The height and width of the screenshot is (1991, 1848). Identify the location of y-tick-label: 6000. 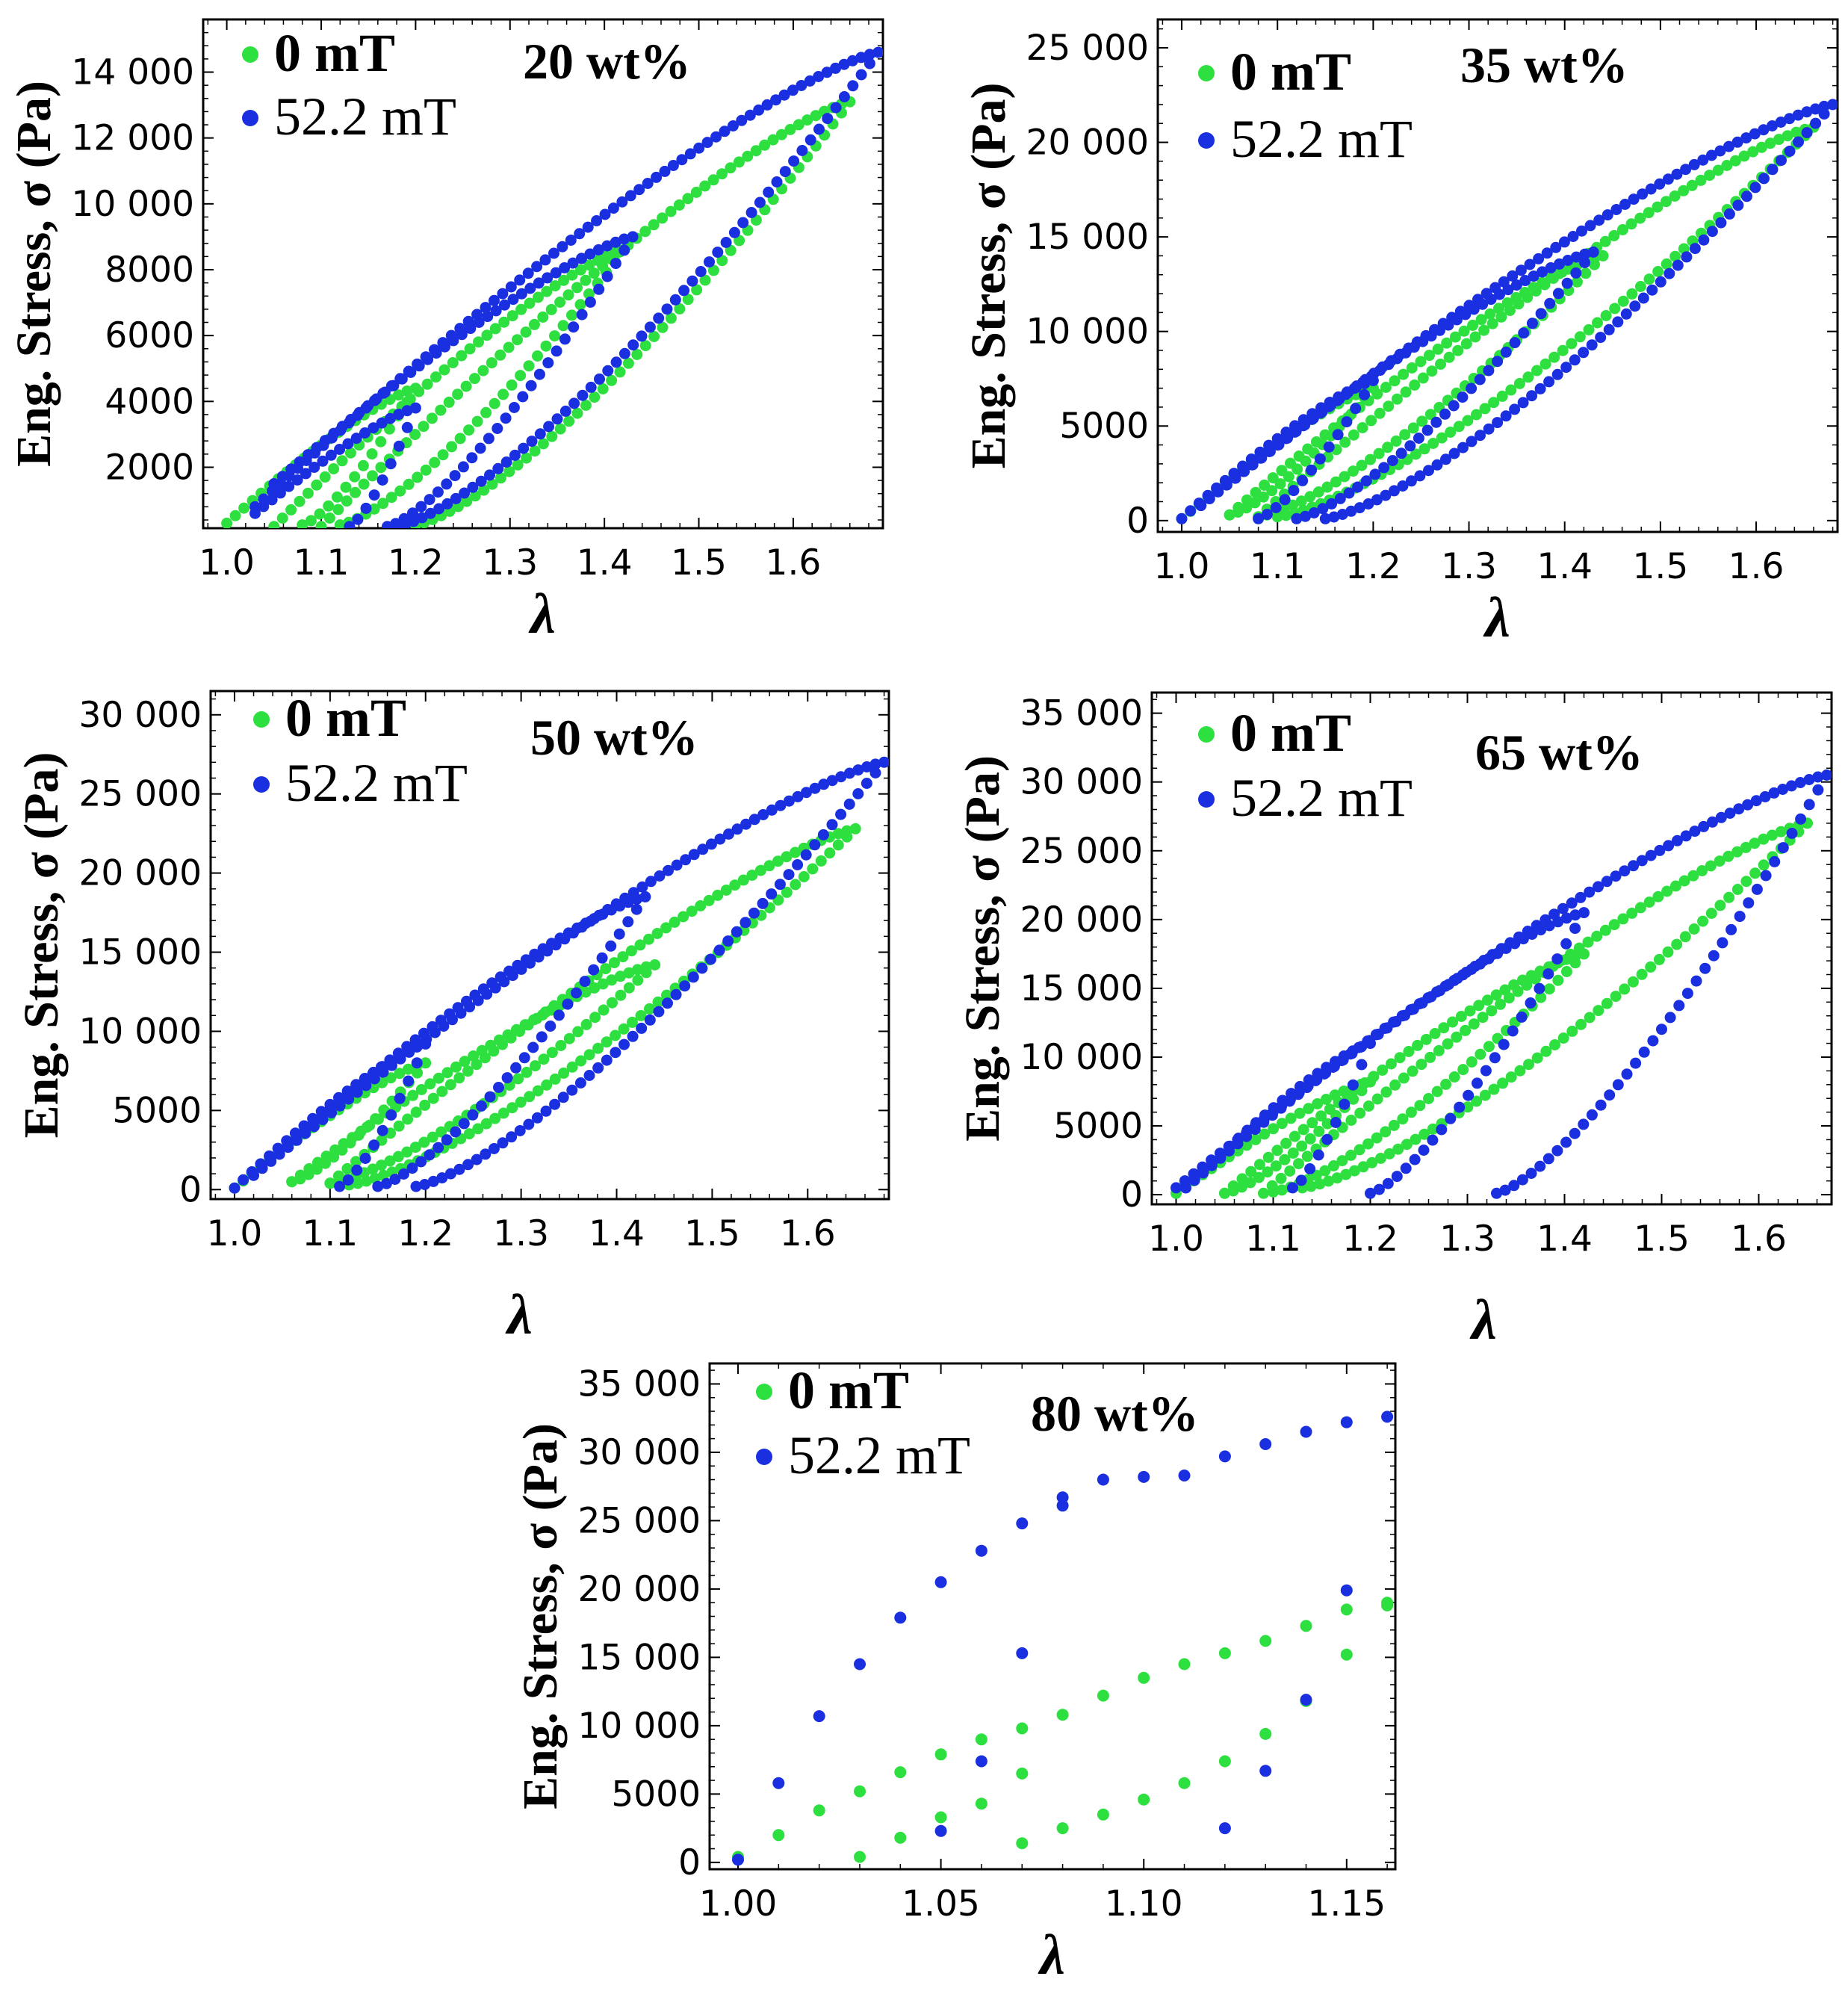
(150, 336).